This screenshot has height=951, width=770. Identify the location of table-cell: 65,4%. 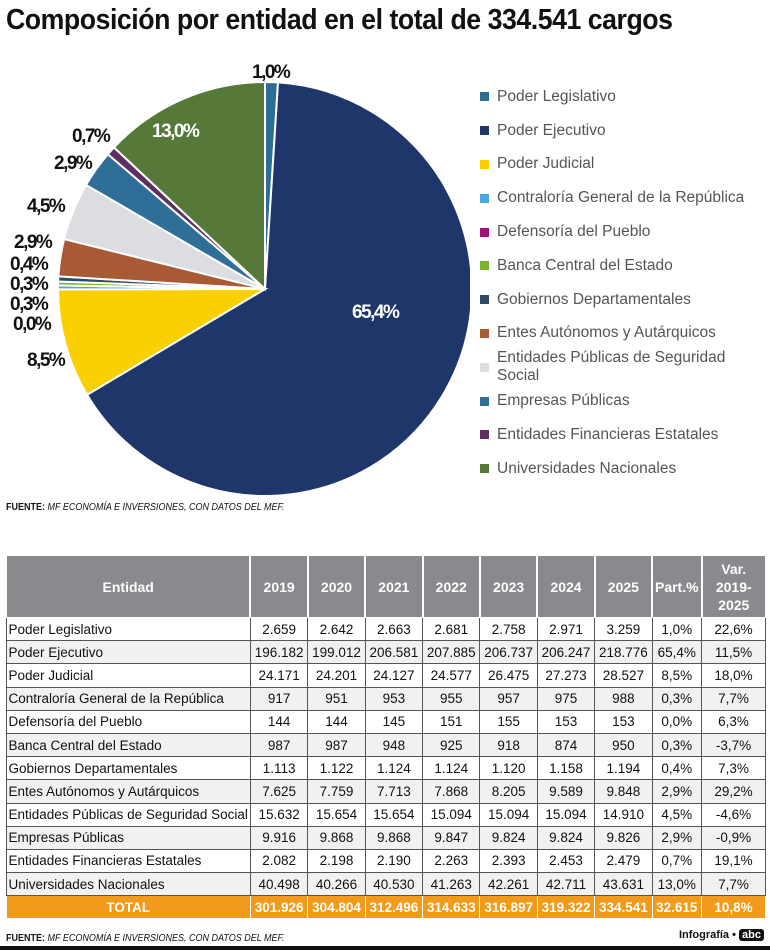
(677, 652).